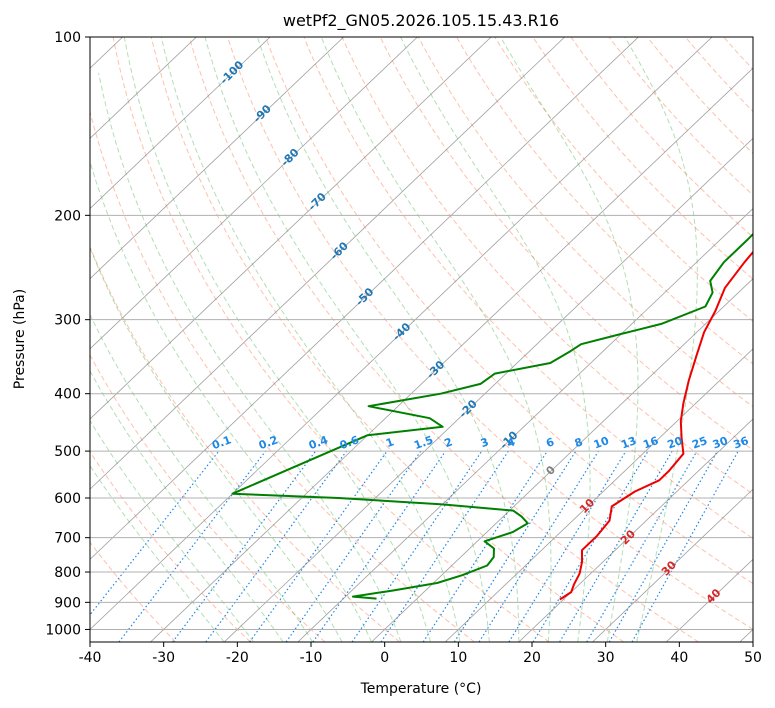 The height and width of the screenshot is (708, 775). What do you see at coordinates (67, 216) in the screenshot?
I see `y-tick-label: 200` at bounding box center [67, 216].